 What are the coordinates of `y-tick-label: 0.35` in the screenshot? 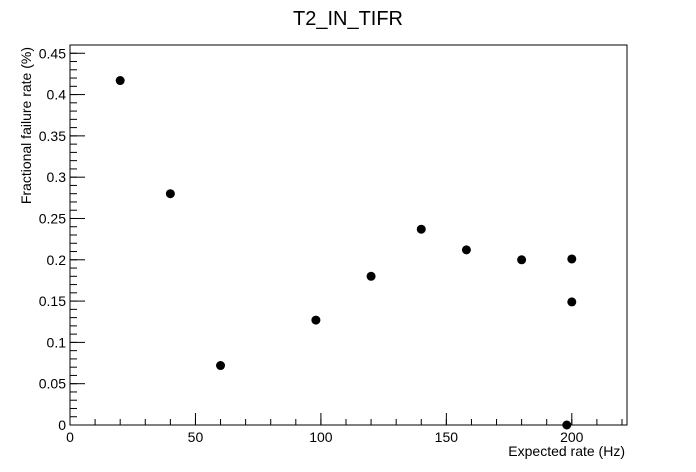 It's located at (52, 136).